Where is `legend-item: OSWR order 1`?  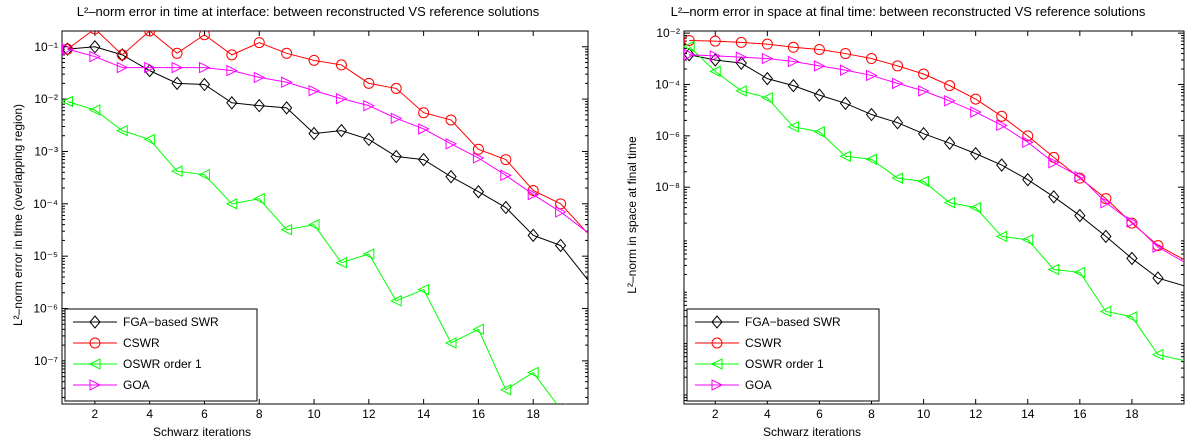 legend-item: OSWR order 1 is located at coordinates (759, 364).